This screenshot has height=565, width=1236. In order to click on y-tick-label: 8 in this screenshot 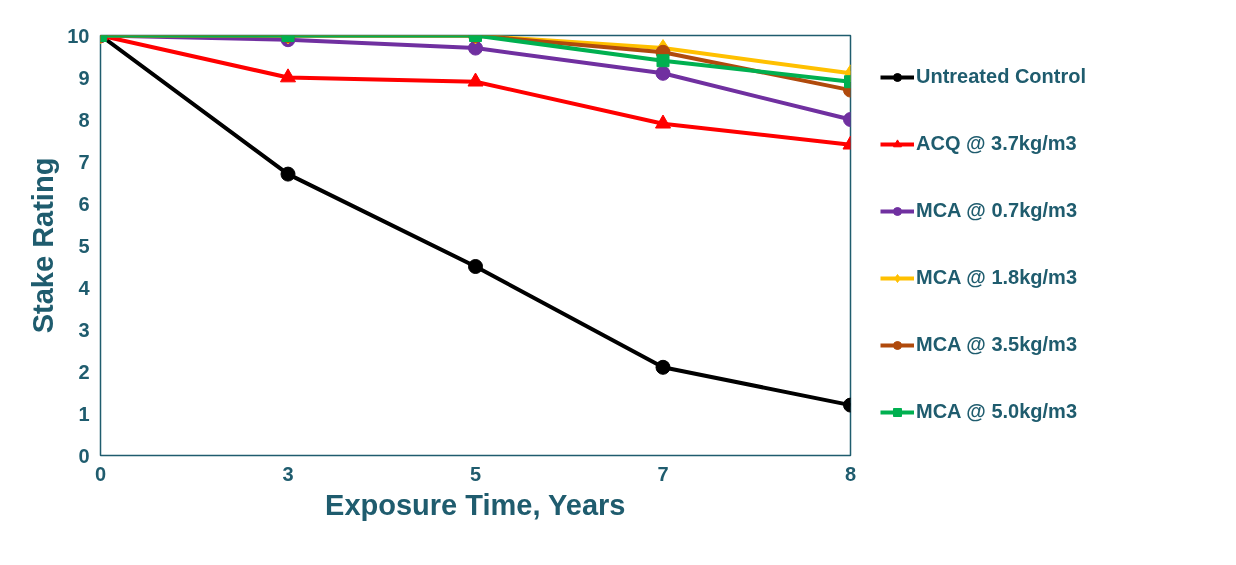, I will do `click(84, 119)`.